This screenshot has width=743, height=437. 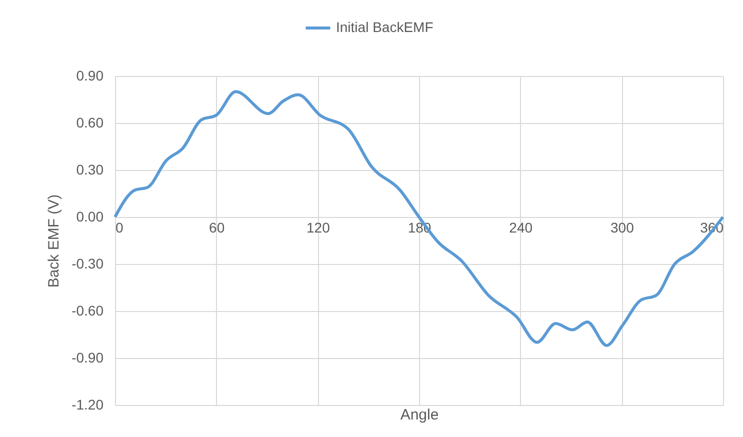 I want to click on y-tick-label: -0.30, so click(x=88, y=264).